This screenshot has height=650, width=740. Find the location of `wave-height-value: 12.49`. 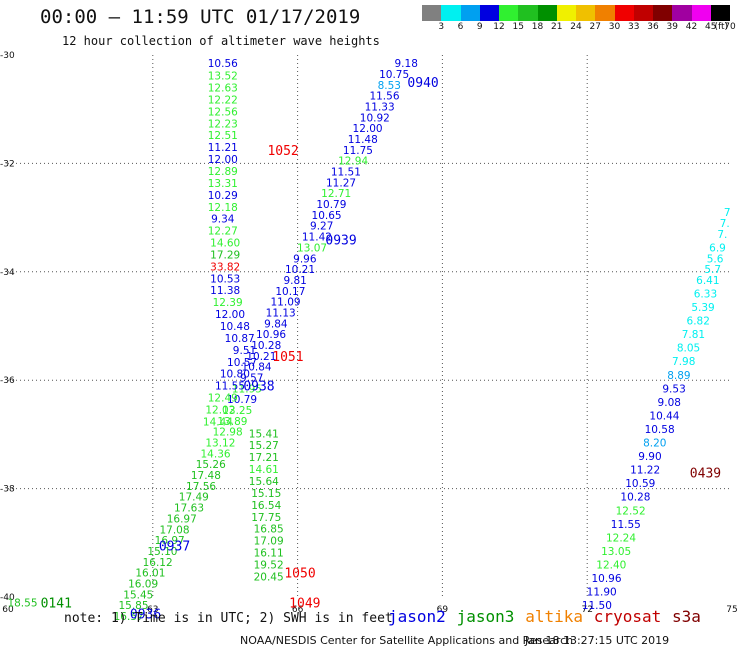

wave-height-value: 12.49 is located at coordinates (223, 399).